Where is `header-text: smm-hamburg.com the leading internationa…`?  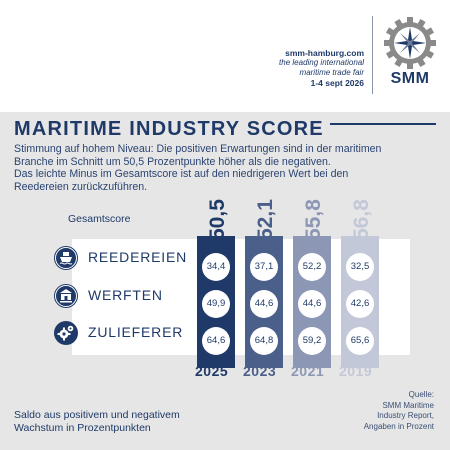 header-text: smm-hamburg.com the leading internationa… is located at coordinates (321, 68).